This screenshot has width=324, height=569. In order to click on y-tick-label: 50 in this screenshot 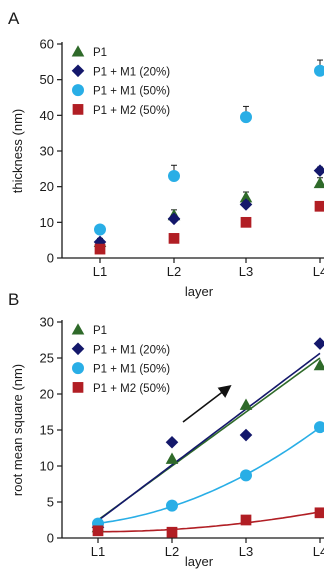, I will do `click(47, 79)`.